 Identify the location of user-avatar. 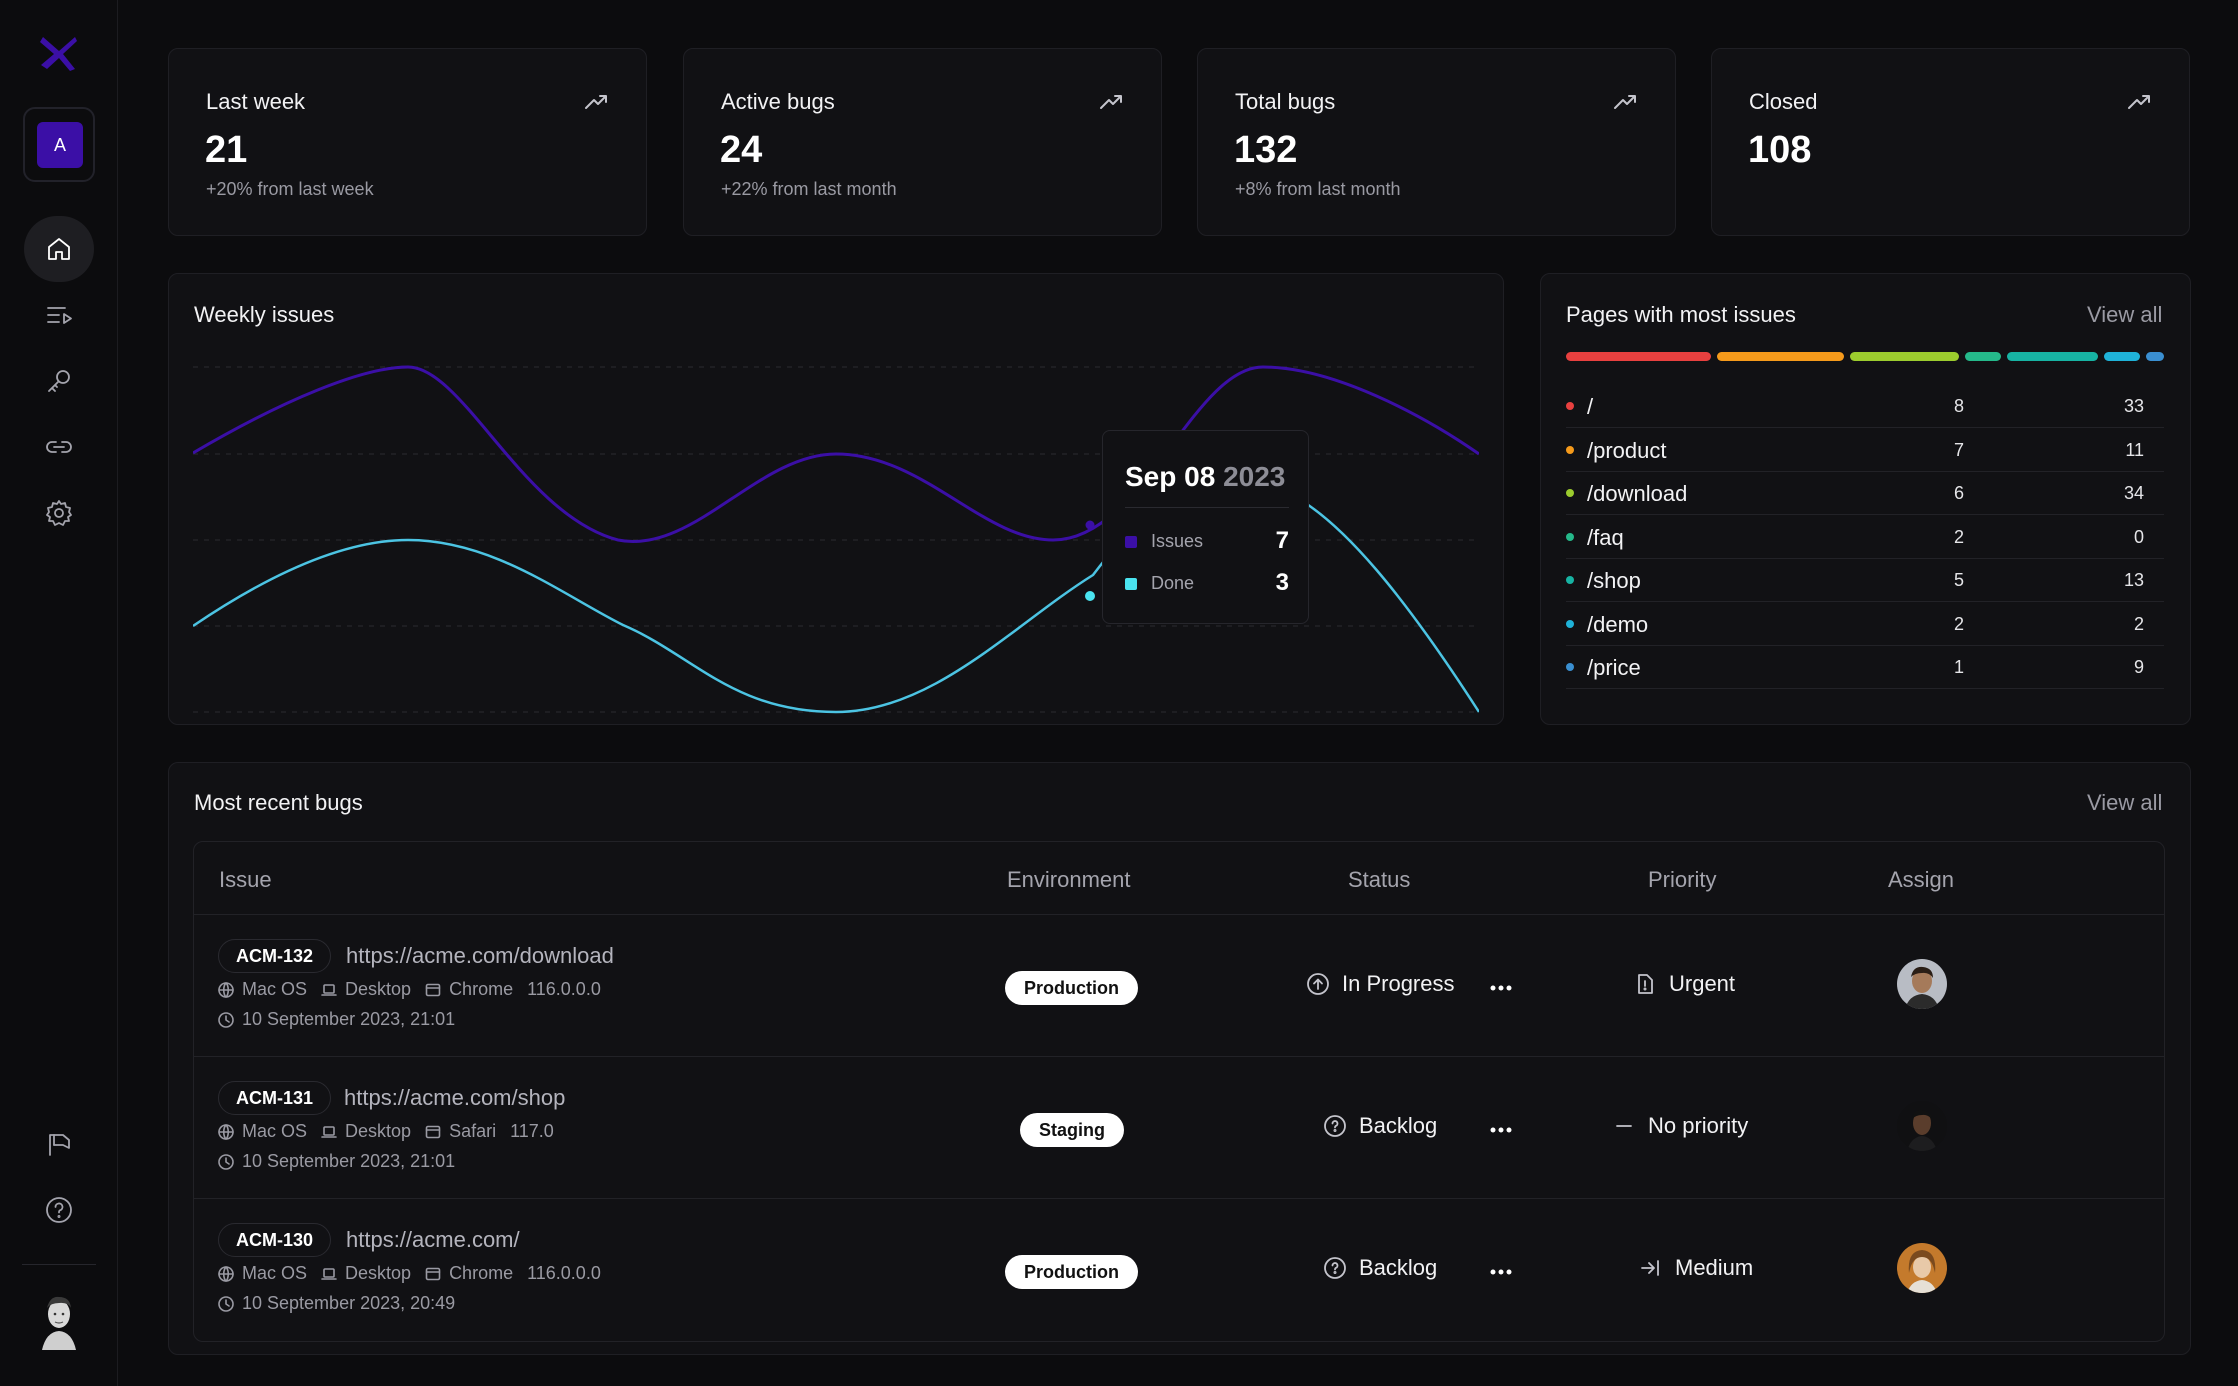
(59, 1322).